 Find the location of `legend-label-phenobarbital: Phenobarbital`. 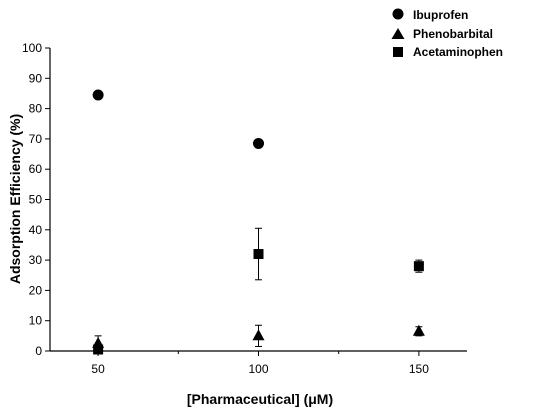

legend-label-phenobarbital: Phenobarbital is located at coordinates (453, 34).